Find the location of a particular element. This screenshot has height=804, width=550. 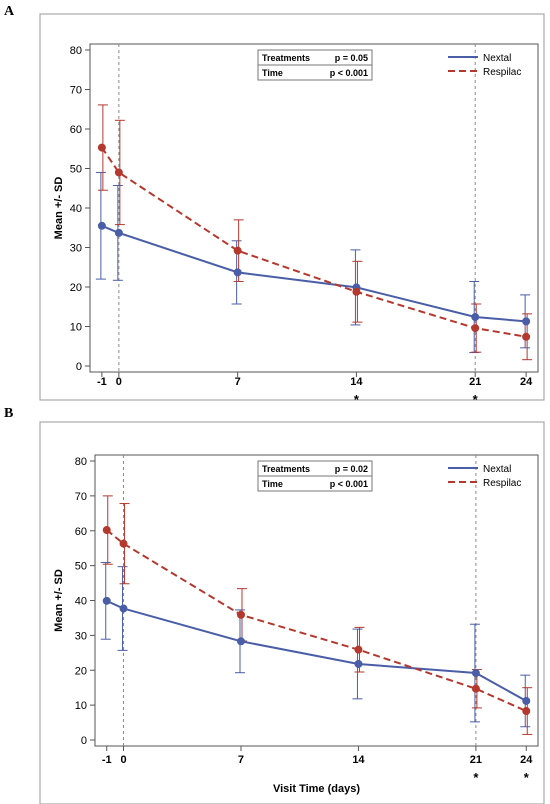

stats-p-value: p = 0.02 is located at coordinates (351, 469).